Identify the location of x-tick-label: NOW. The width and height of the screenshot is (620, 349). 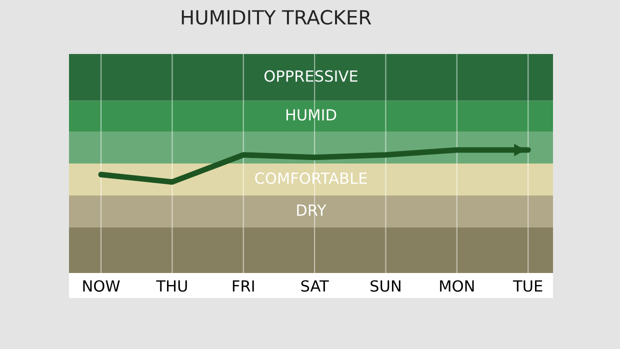
(101, 286).